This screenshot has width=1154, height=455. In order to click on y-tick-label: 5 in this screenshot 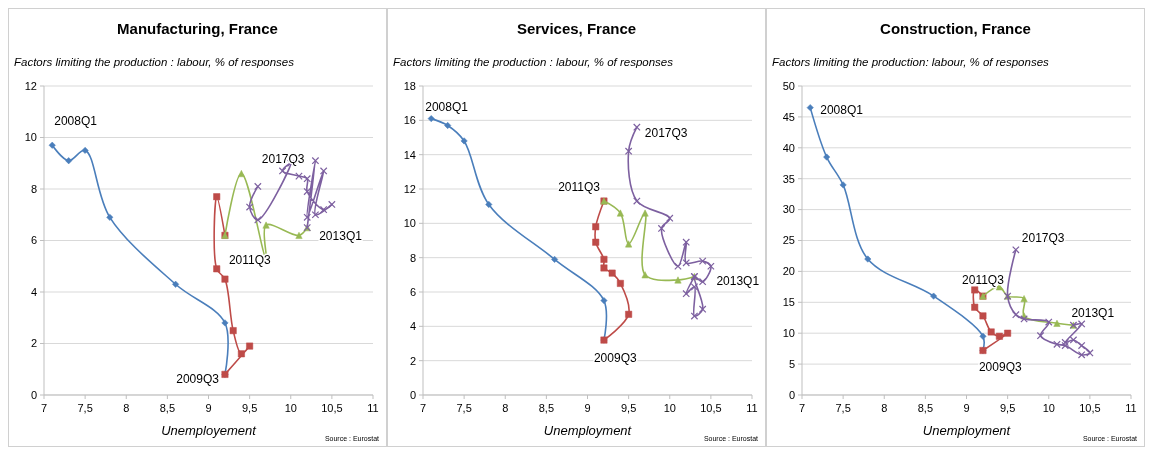, I will do `click(791, 363)`.